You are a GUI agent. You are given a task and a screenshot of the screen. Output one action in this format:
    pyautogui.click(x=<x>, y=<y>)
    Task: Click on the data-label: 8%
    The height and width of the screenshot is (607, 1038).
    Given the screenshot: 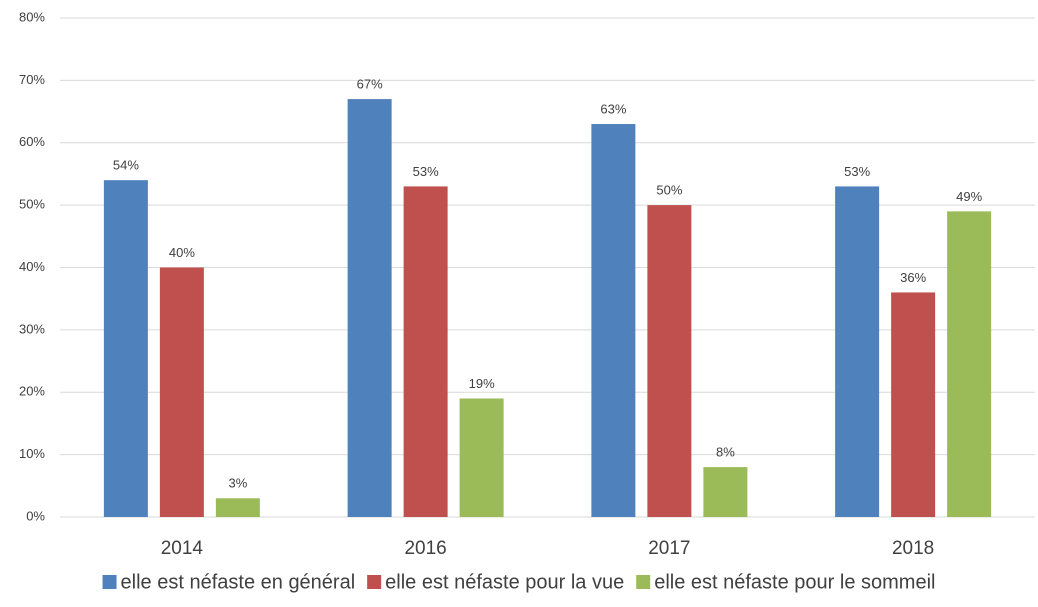 What is the action you would take?
    pyautogui.click(x=725, y=452)
    